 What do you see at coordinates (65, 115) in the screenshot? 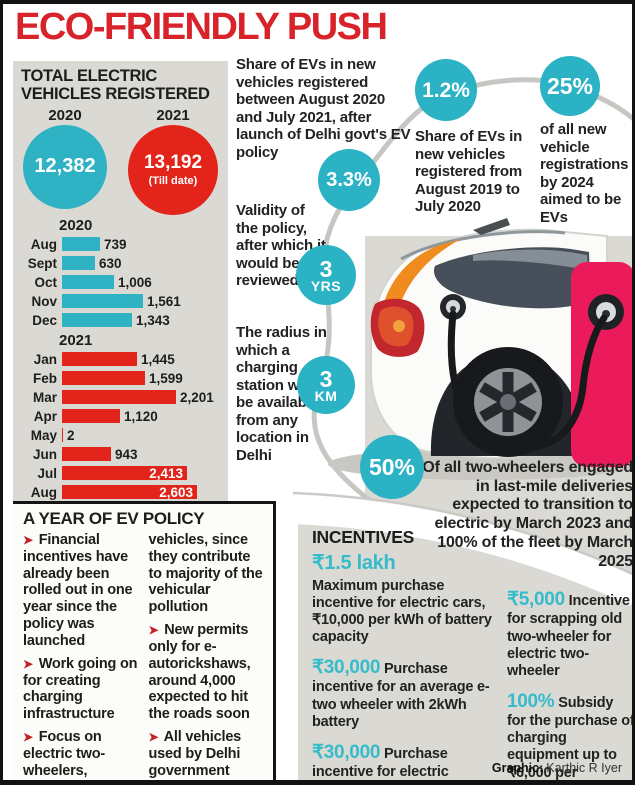
I see `total-2020-year: 2020` at bounding box center [65, 115].